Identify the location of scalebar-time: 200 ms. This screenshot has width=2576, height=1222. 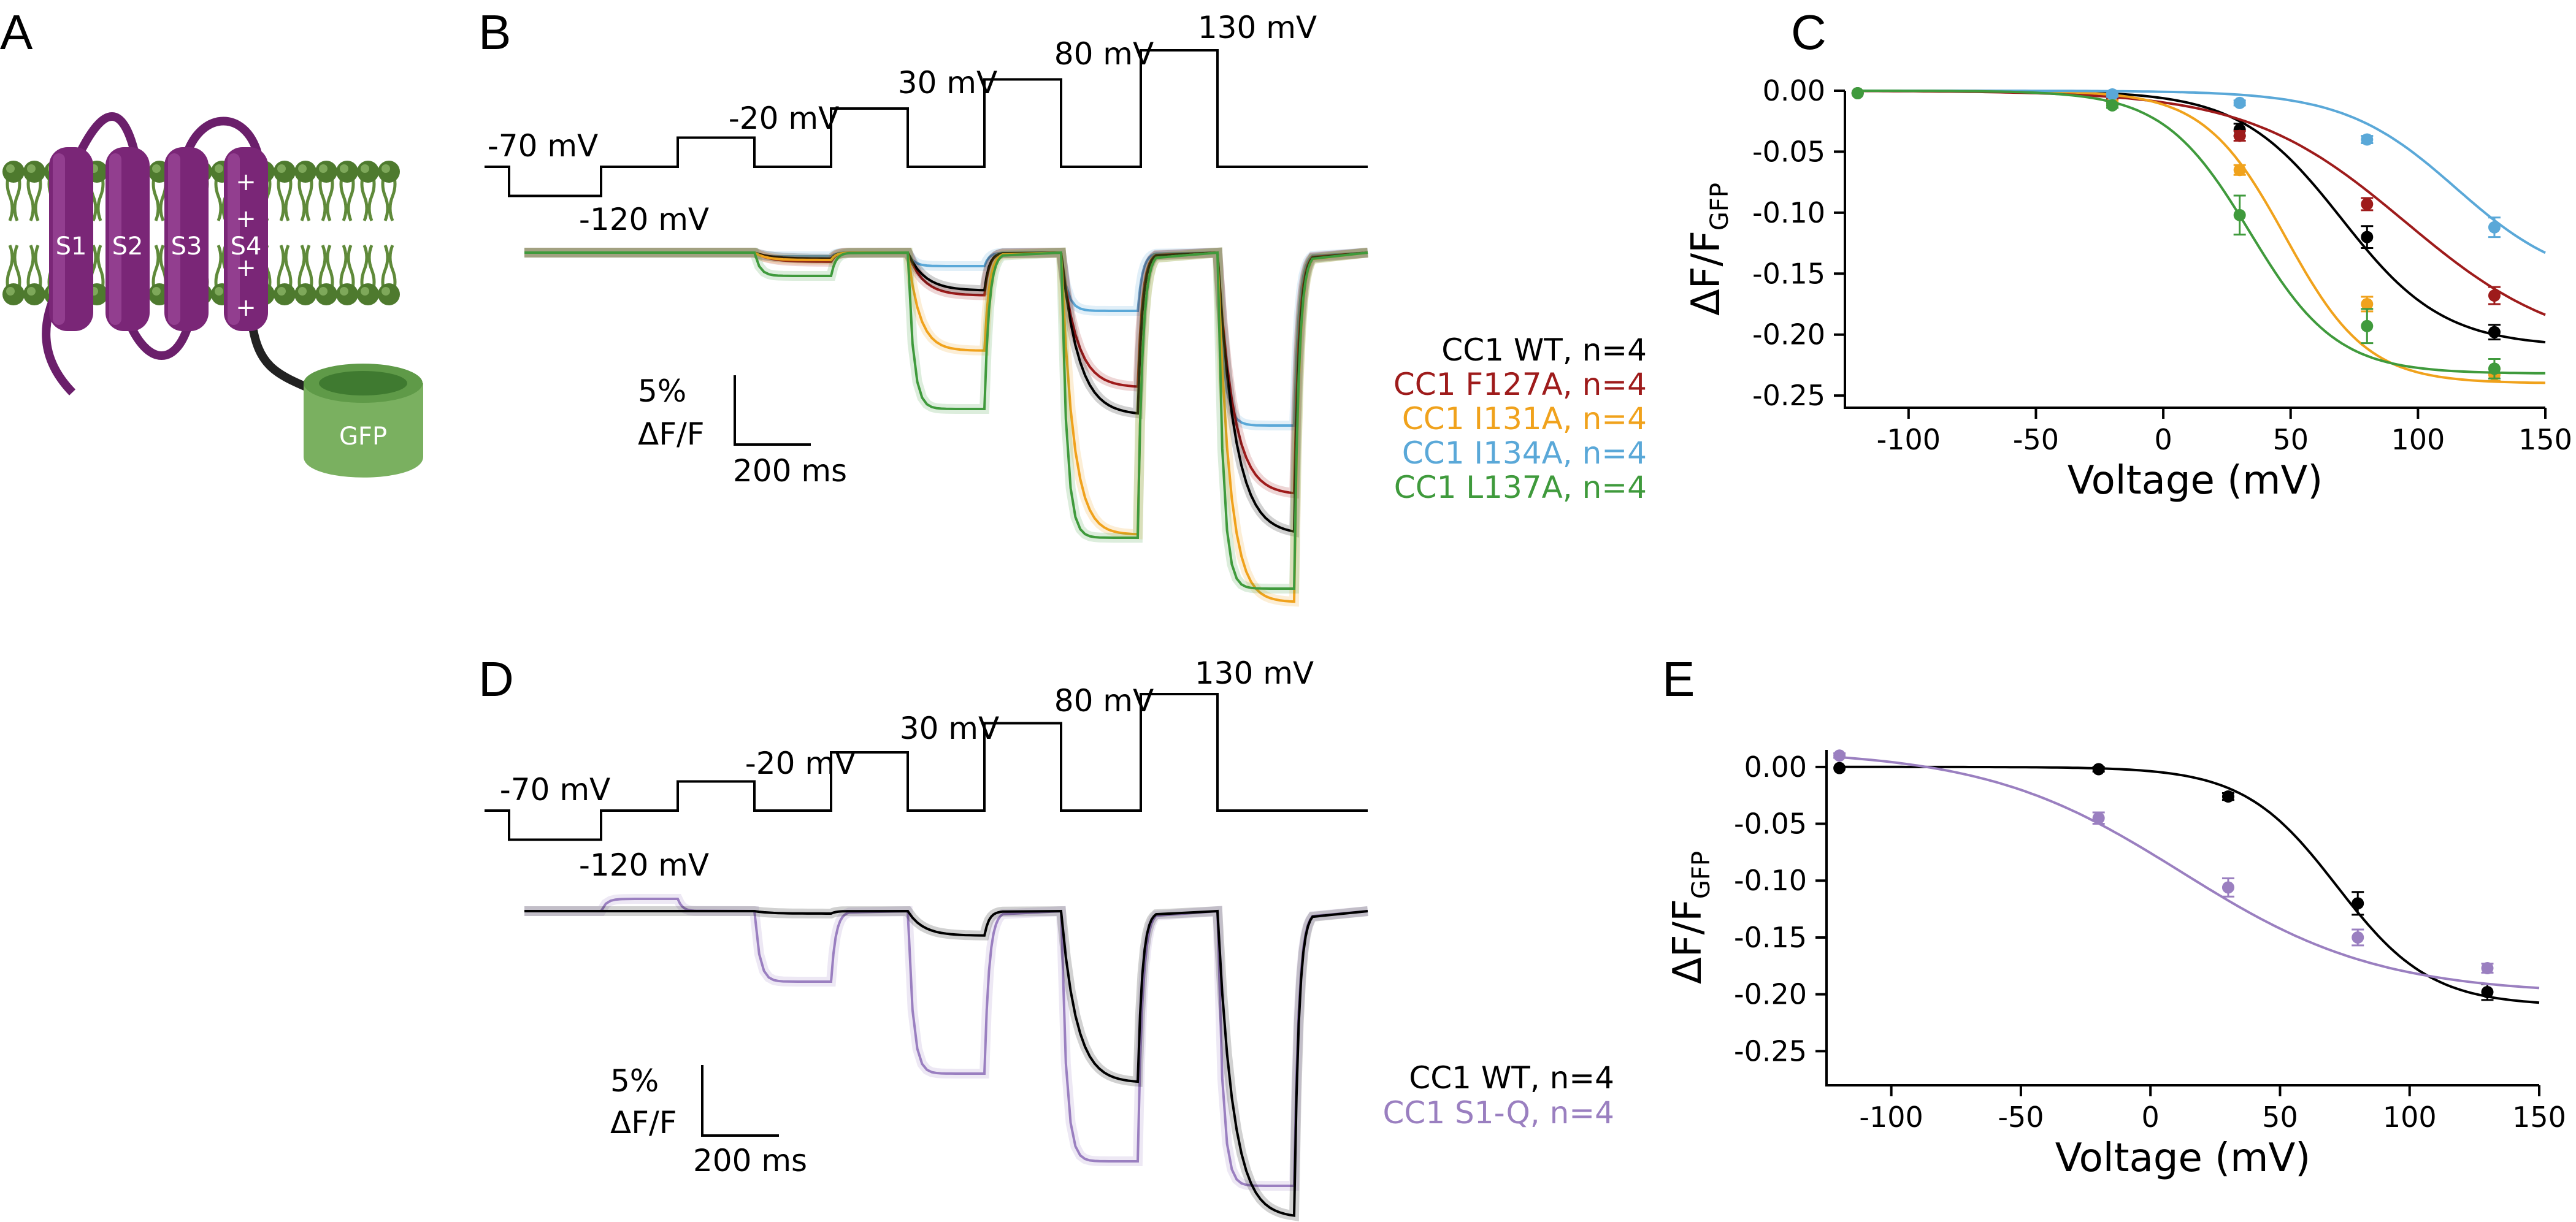
(790, 471).